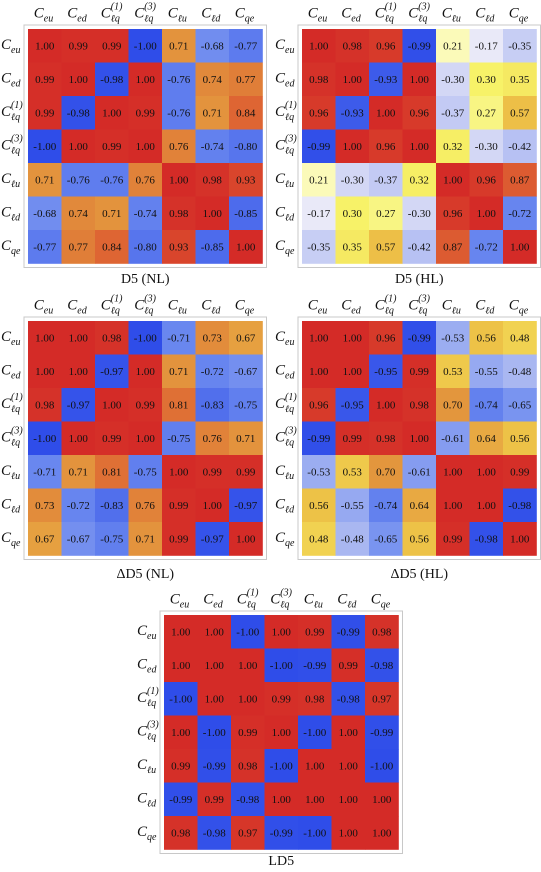 This screenshot has height=872, width=541. I want to click on cell-label: -0.71, so click(44, 472).